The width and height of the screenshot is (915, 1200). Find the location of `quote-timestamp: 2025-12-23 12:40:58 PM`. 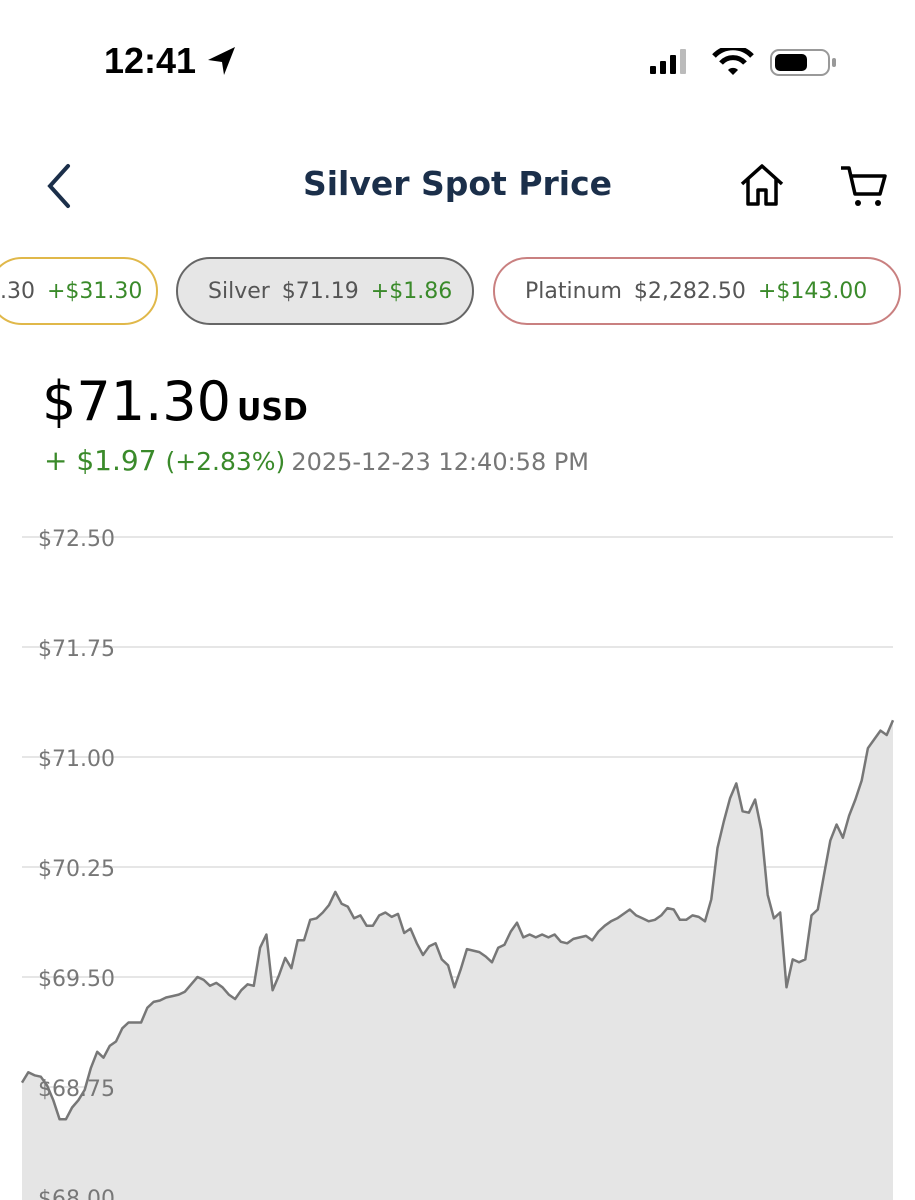

quote-timestamp: 2025-12-23 12:40:58 PM is located at coordinates (440, 462).